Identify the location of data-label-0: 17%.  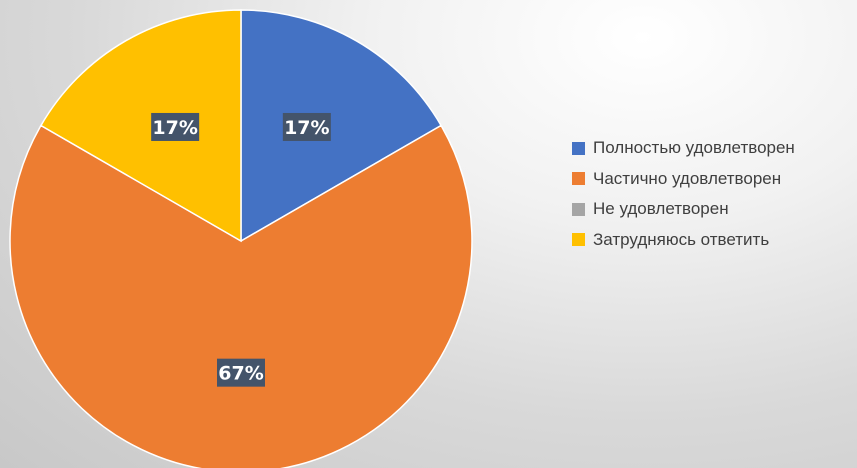
(306, 126).